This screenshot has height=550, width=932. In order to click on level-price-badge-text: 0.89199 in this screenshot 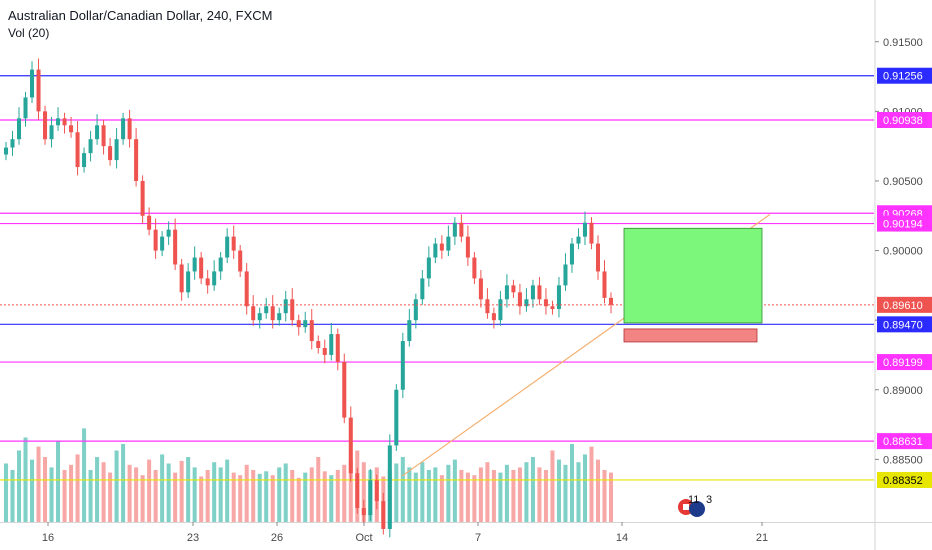, I will do `click(903, 363)`.